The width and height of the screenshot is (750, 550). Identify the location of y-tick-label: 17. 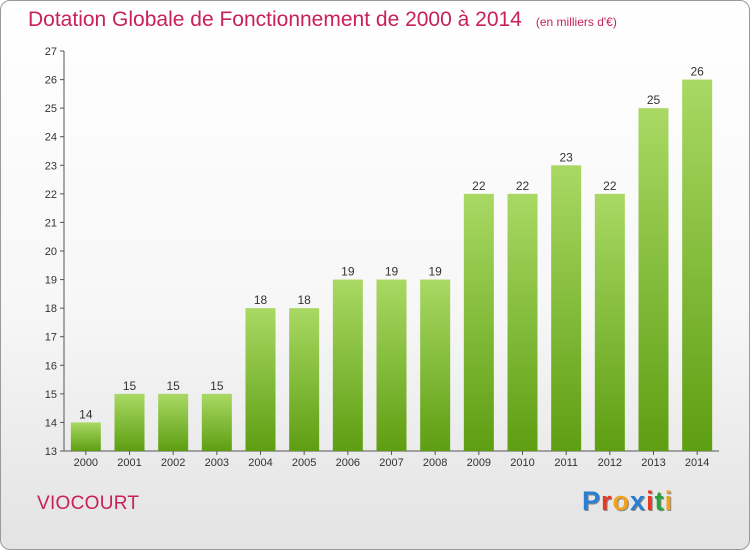
(51, 338).